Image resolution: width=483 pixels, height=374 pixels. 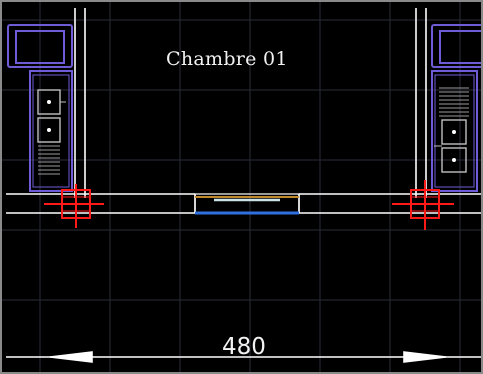 What do you see at coordinates (451, 130) in the screenshot?
I see `right-sink-icon` at bounding box center [451, 130].